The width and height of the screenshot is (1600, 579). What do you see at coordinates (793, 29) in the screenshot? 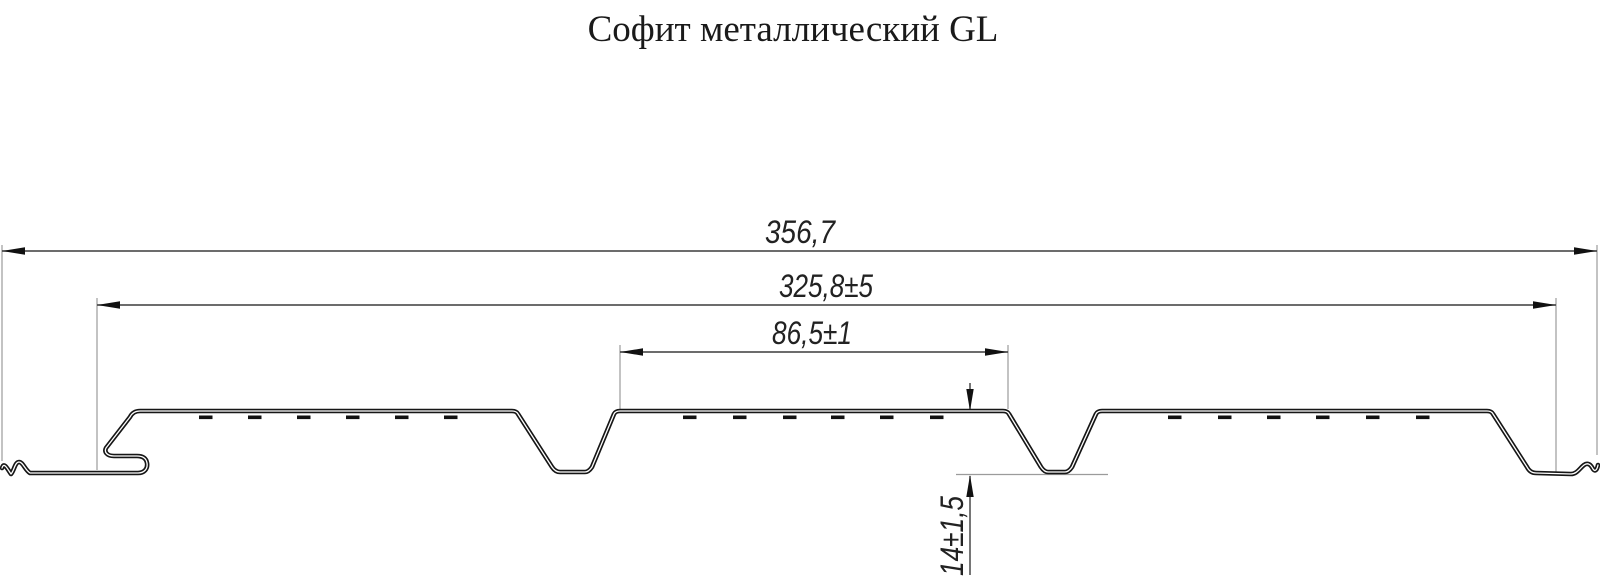
I see `page-title: Софит металлический GL` at bounding box center [793, 29].